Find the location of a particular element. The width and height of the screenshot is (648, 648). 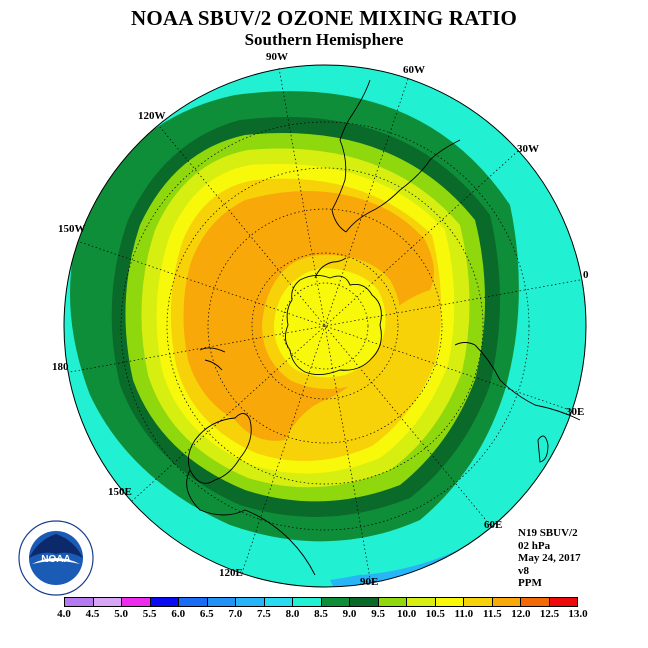

colorbar-tick-label: 6.5 is located at coordinates (206, 614).